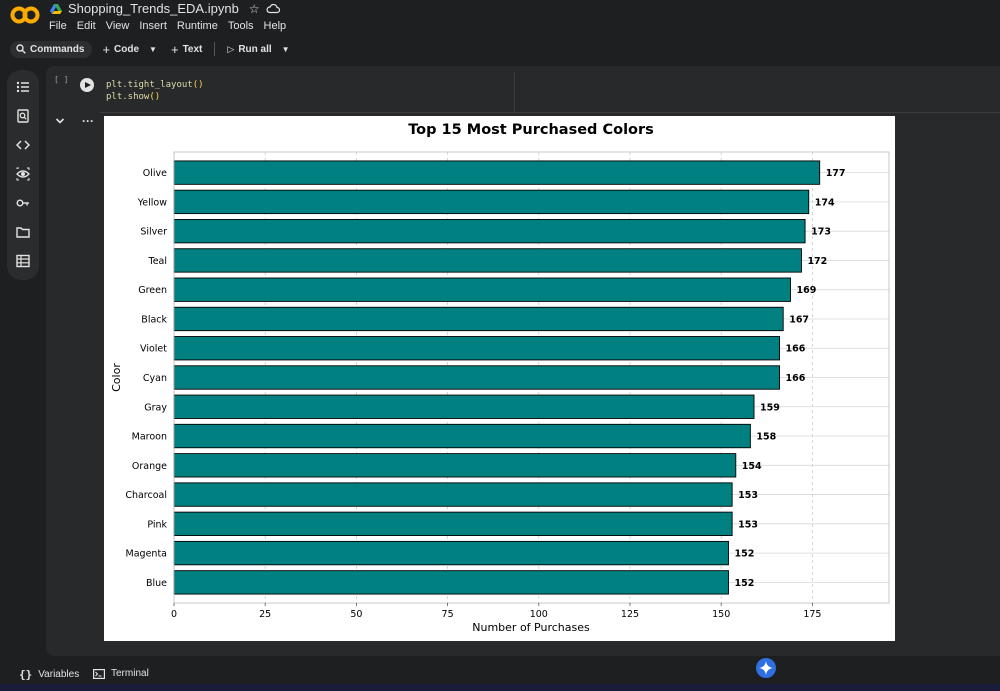  What do you see at coordinates (487, 260) in the screenshot?
I see `bar-teal` at bounding box center [487, 260].